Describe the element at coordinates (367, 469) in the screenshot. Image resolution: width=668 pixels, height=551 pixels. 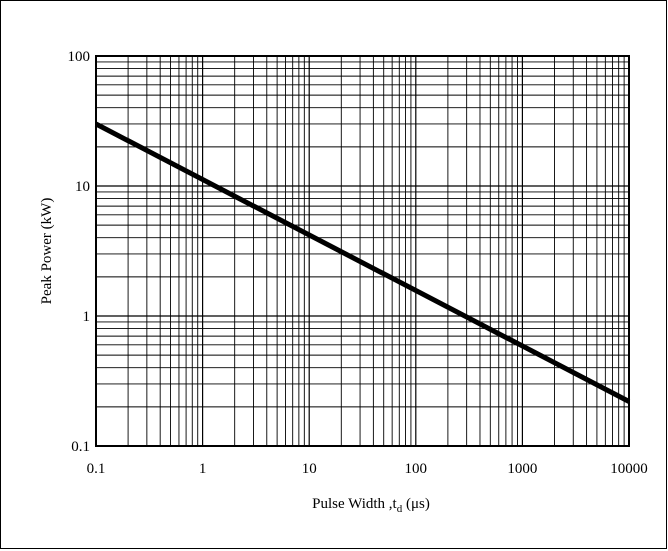
I see `x-tick-labels: 0.1 1 10 100 1000 10000` at that location.